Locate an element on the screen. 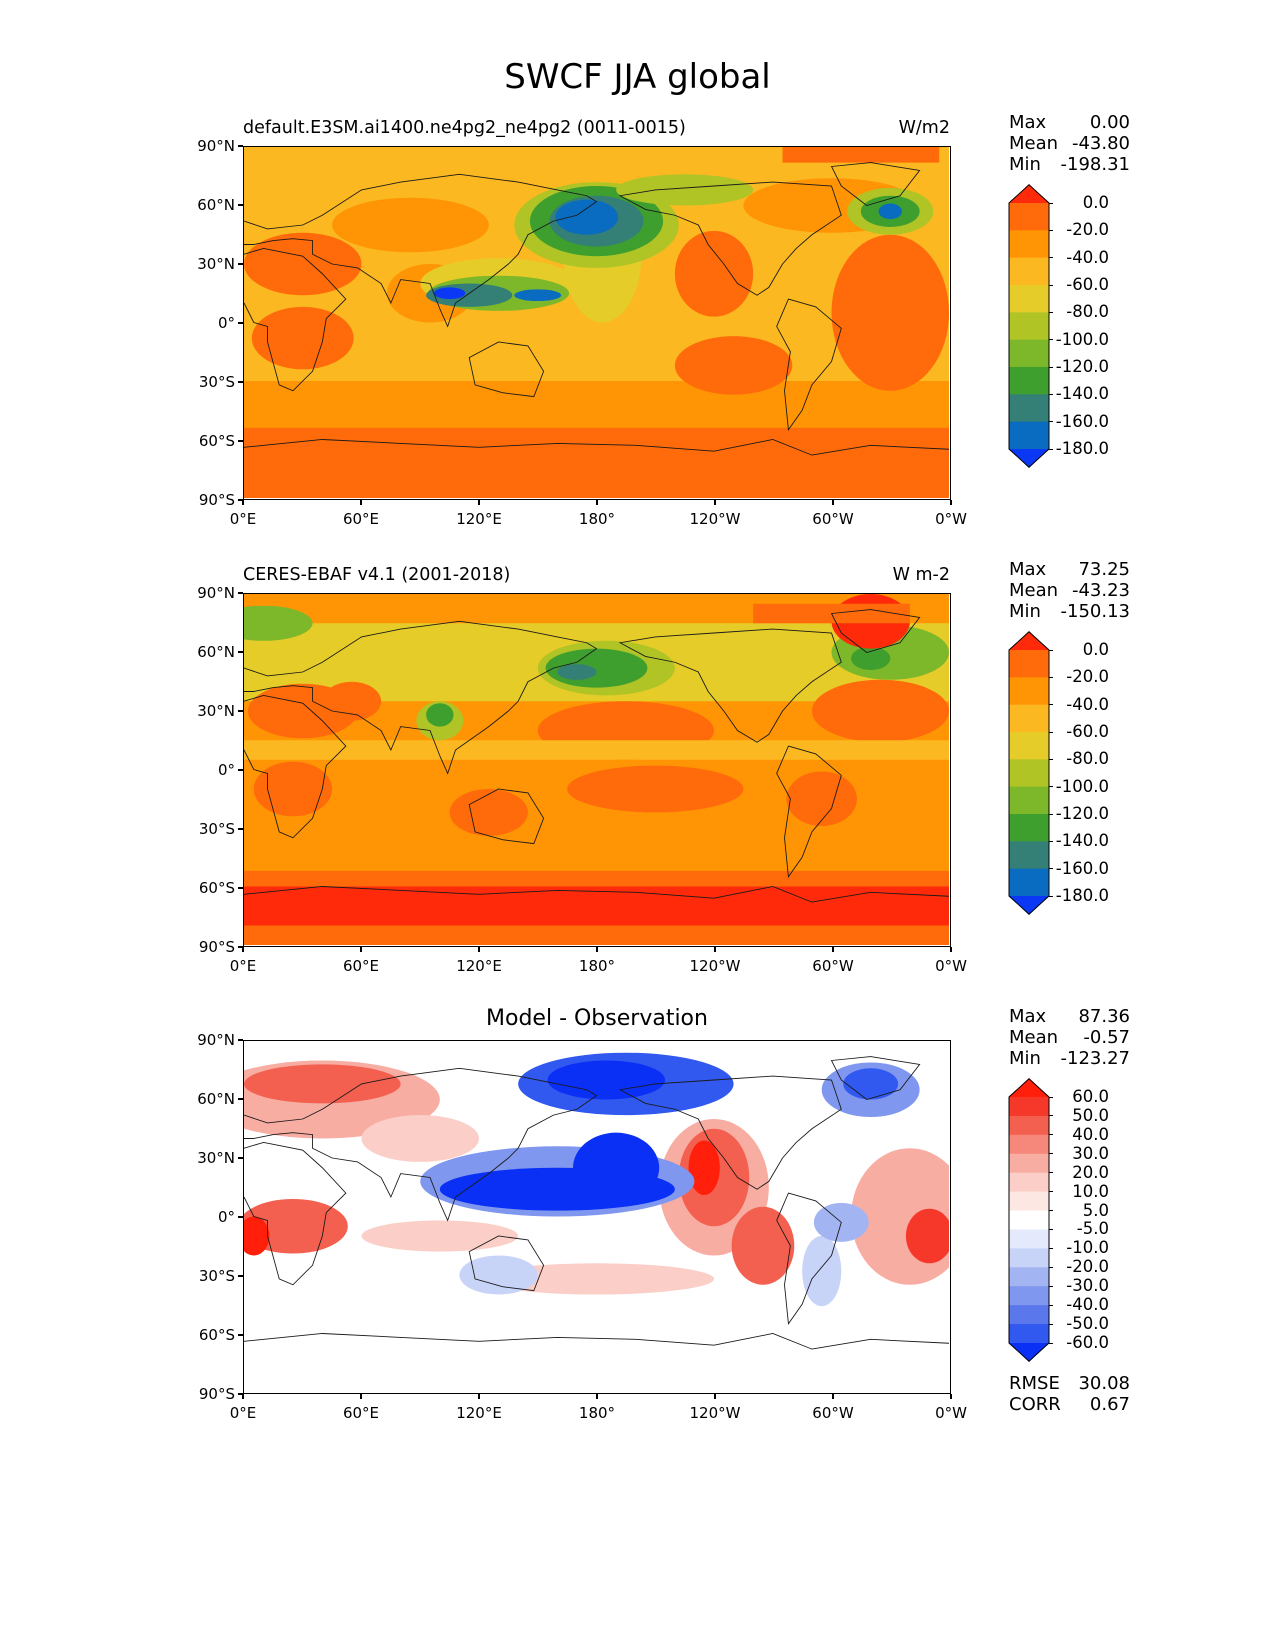 The image size is (1275, 1650). colorbar-label: -60.0 is located at coordinates (1087, 731).